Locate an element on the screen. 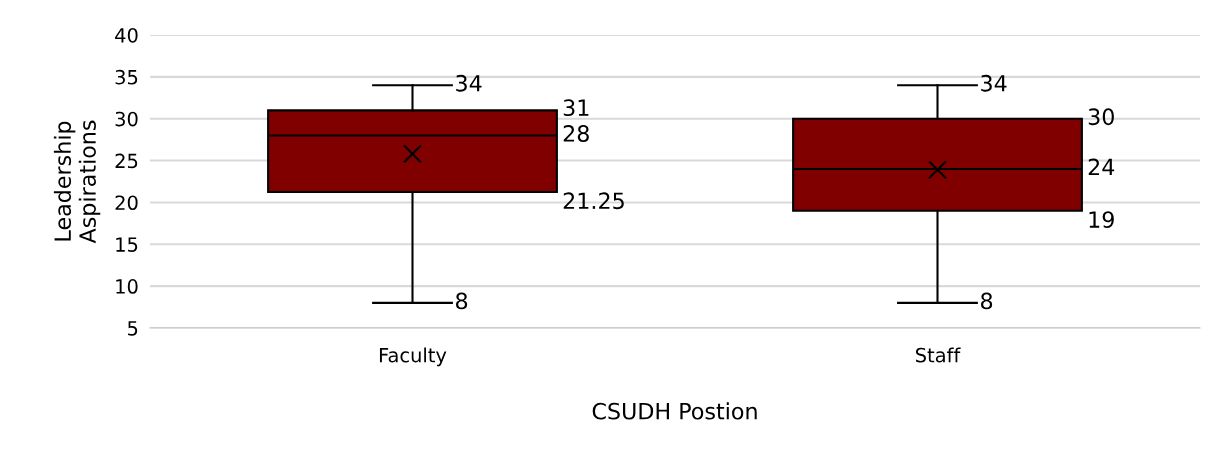 This screenshot has width=1222, height=450. text: 21.25 is located at coordinates (593, 201).